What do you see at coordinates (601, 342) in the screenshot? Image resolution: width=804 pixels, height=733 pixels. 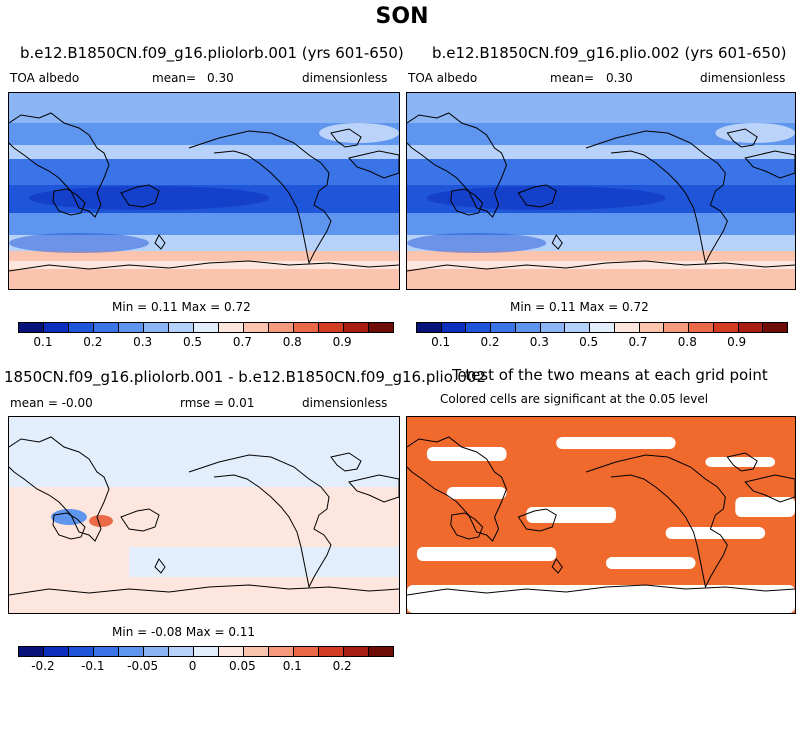 I see `panel2-colorbar-ticks: 0.1 0.2 0.3 0.5 0.7 0.8 0.9` at bounding box center [601, 342].